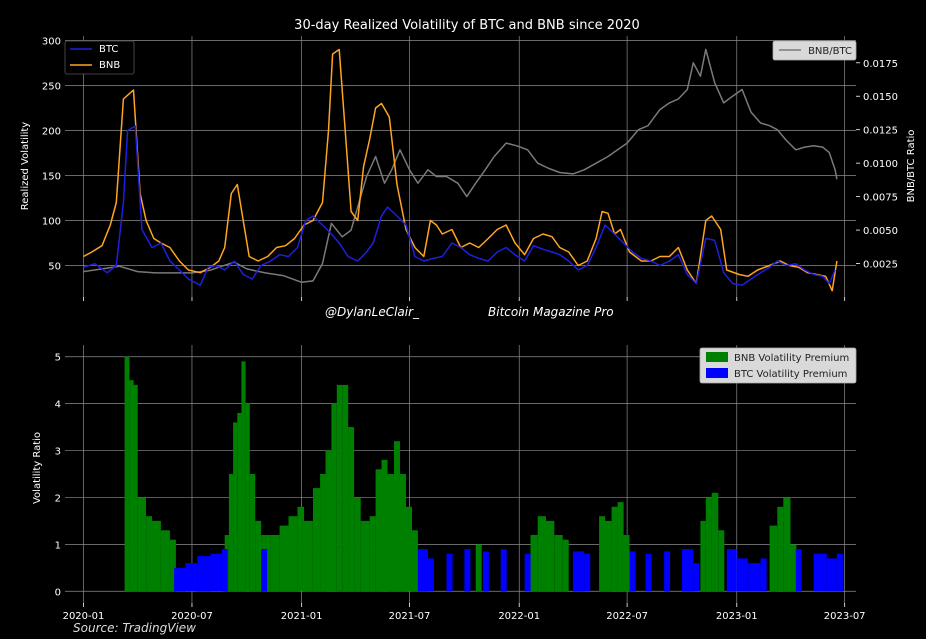 The width and height of the screenshot is (926, 639). I want to click on top-y2-tick-label: 0.0025, so click(880, 265).